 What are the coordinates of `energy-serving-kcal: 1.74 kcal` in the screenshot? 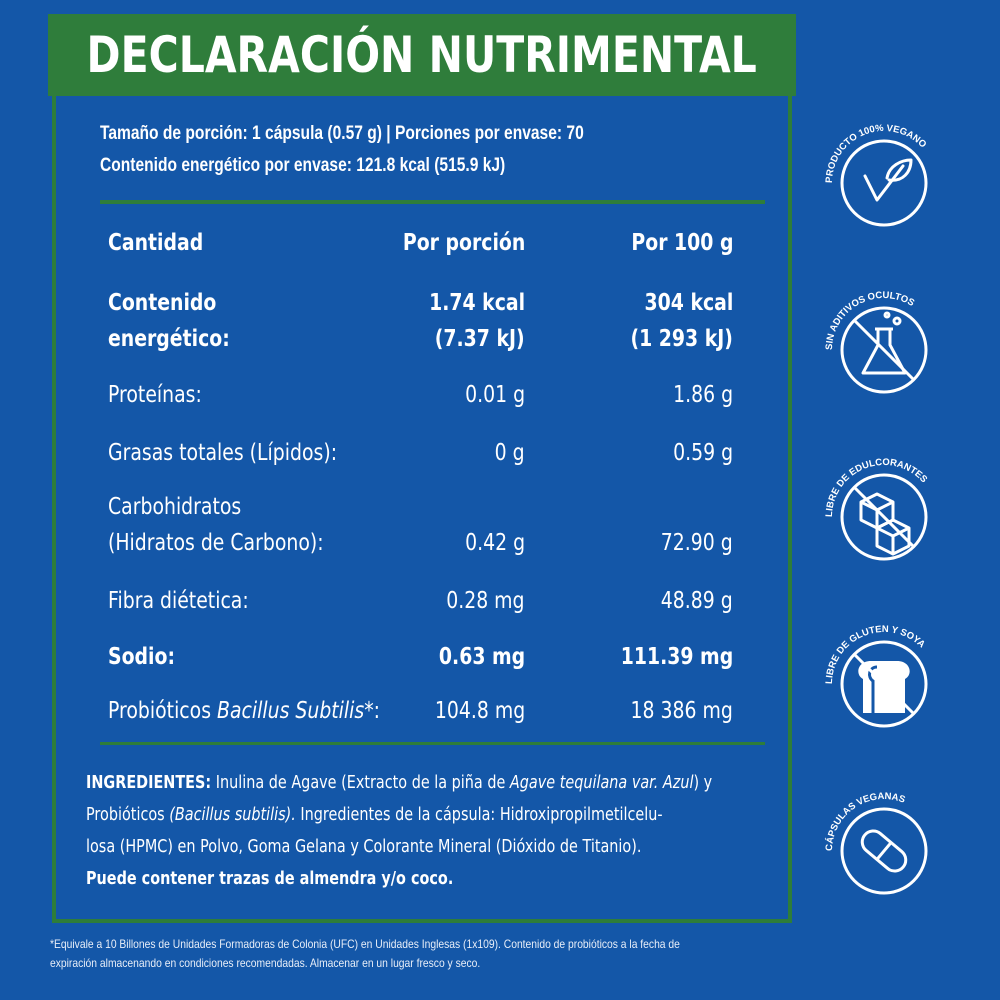 It's located at (476, 303).